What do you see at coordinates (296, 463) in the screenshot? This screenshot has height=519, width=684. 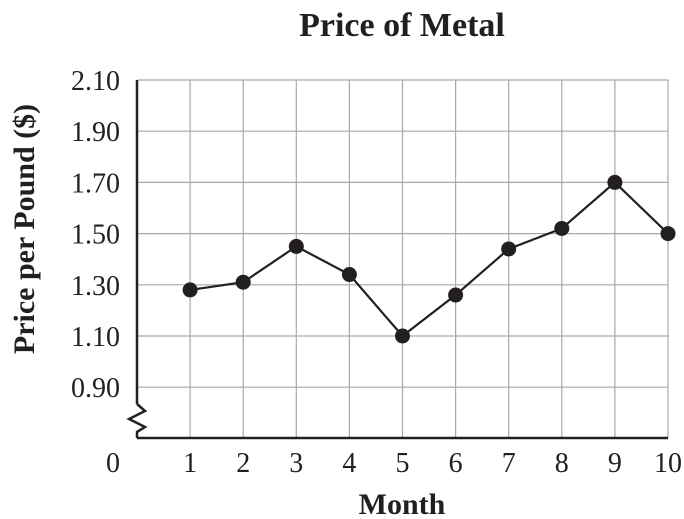 I see `x-tick-label: 3` at bounding box center [296, 463].